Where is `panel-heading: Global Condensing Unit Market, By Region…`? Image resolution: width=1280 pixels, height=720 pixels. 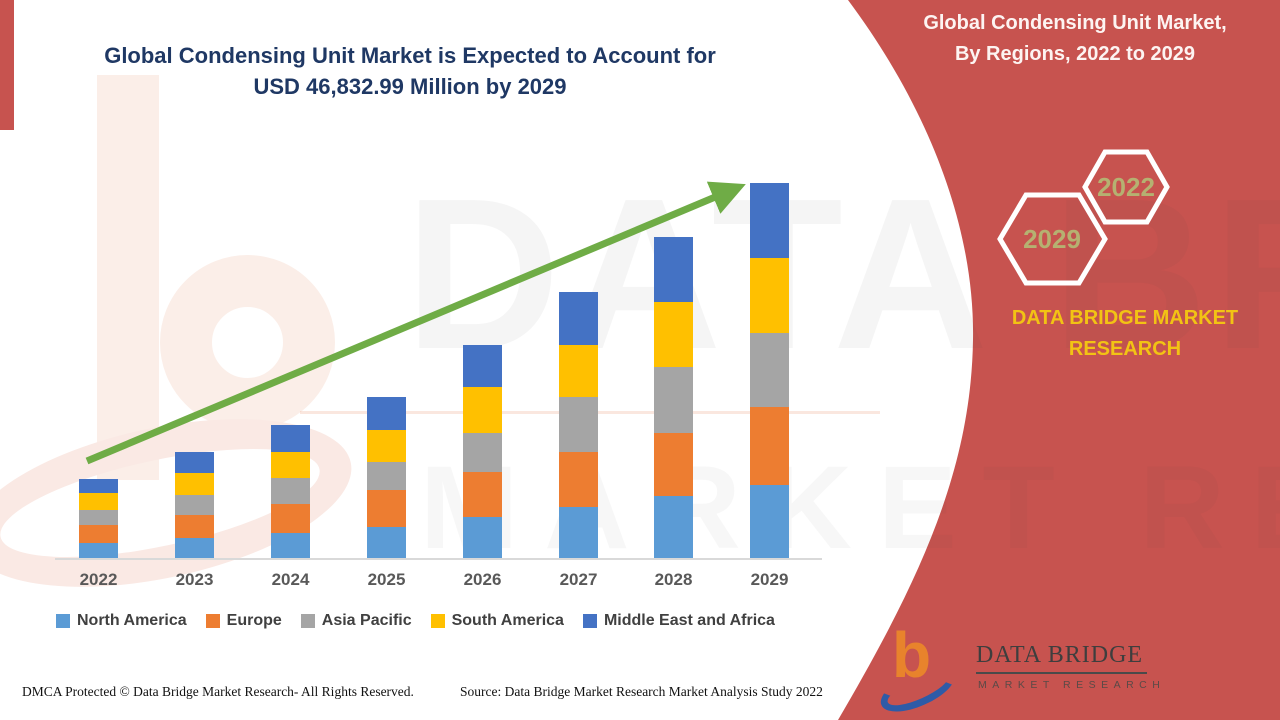
panel-heading: Global Condensing Unit Market, By Region… is located at coordinates (1075, 39).